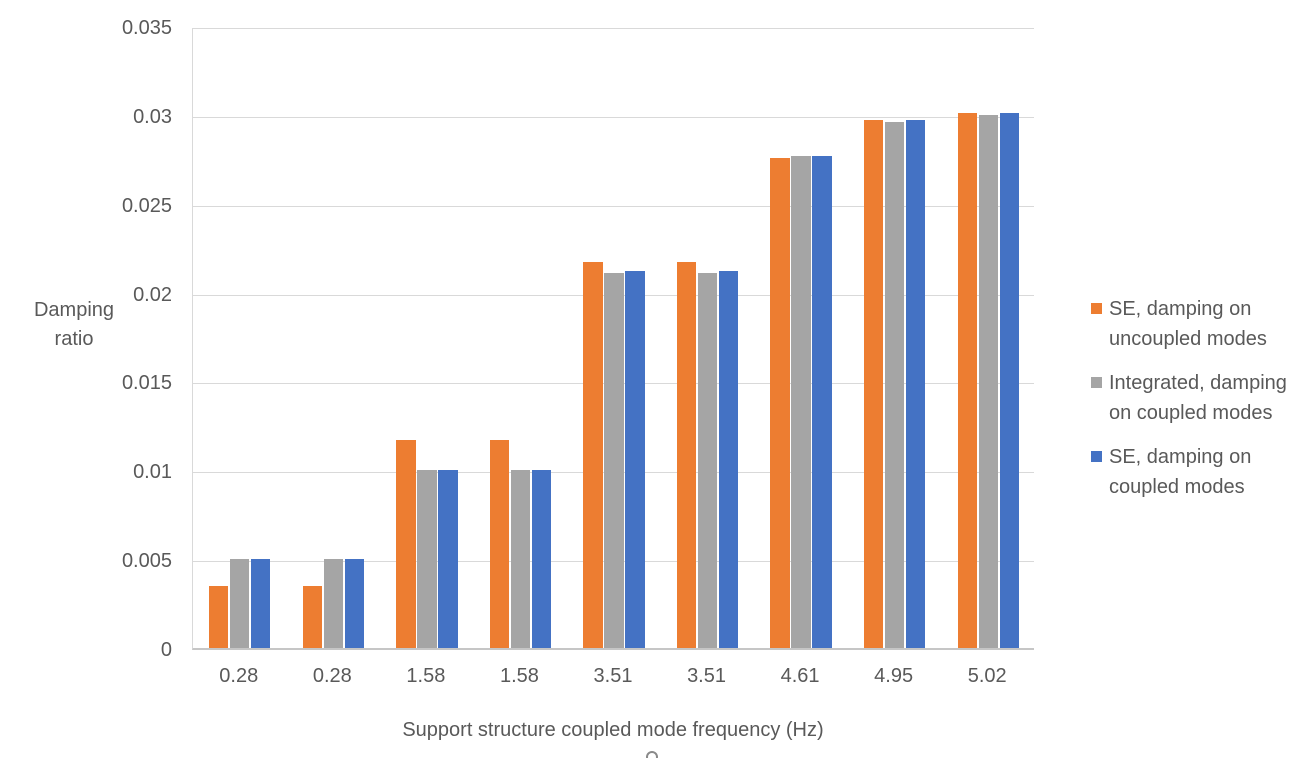 Image resolution: width=1296 pixels, height=771 pixels. I want to click on y-tick-label-0.03: 0.03, so click(152, 116).